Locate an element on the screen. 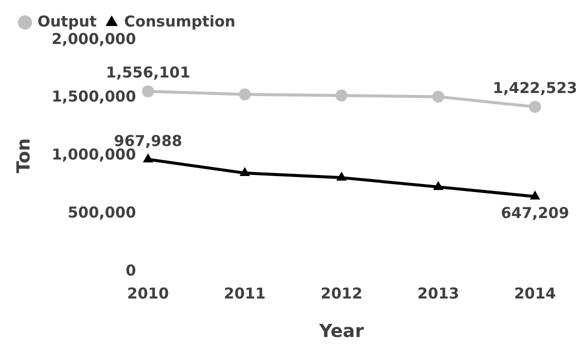  data-label: 1,556,101 is located at coordinates (148, 73).